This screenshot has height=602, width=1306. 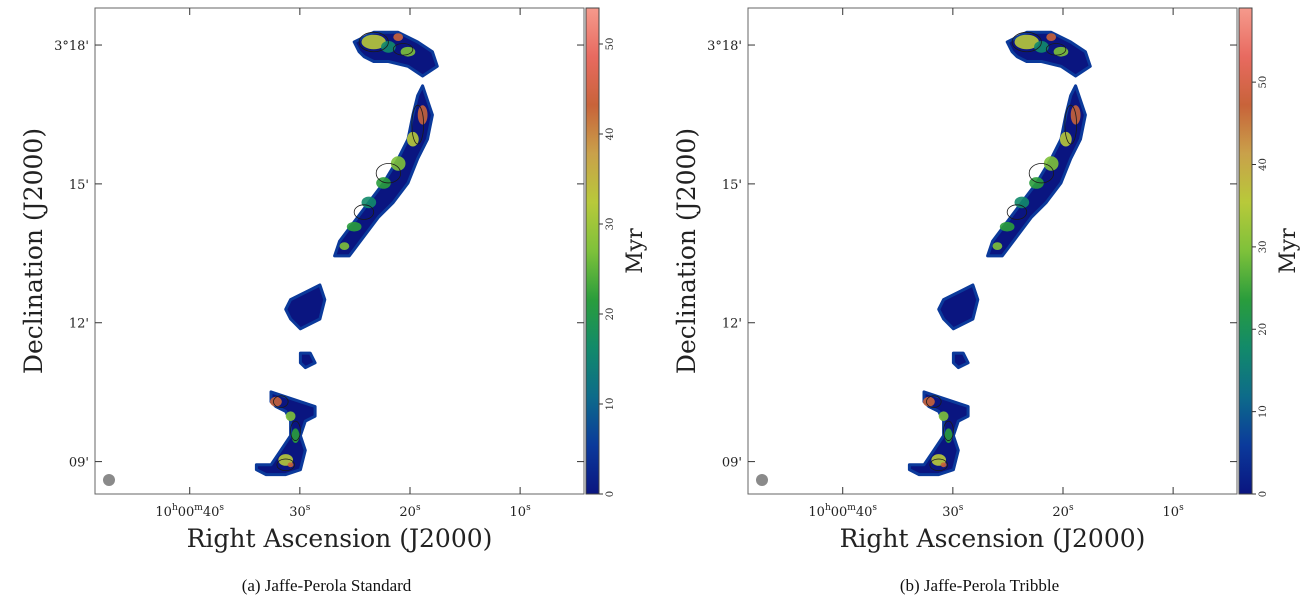 I want to click on caption-a: (a) Jaffe-Perola Standard, so click(x=326, y=585).